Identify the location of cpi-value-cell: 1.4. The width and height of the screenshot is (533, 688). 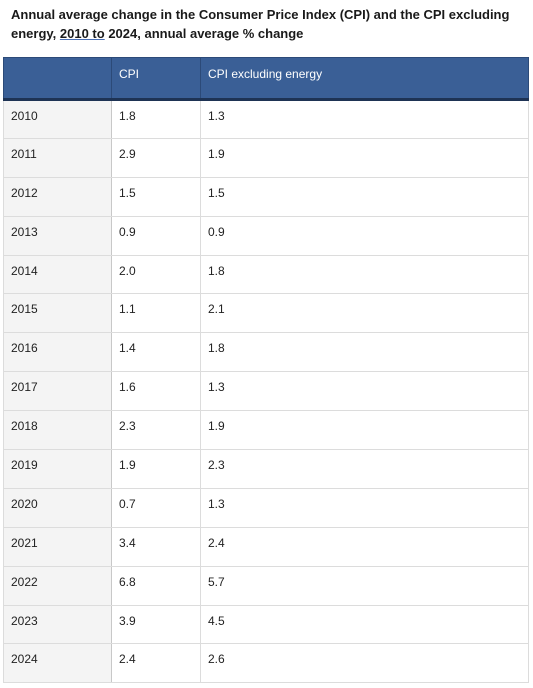
(156, 352).